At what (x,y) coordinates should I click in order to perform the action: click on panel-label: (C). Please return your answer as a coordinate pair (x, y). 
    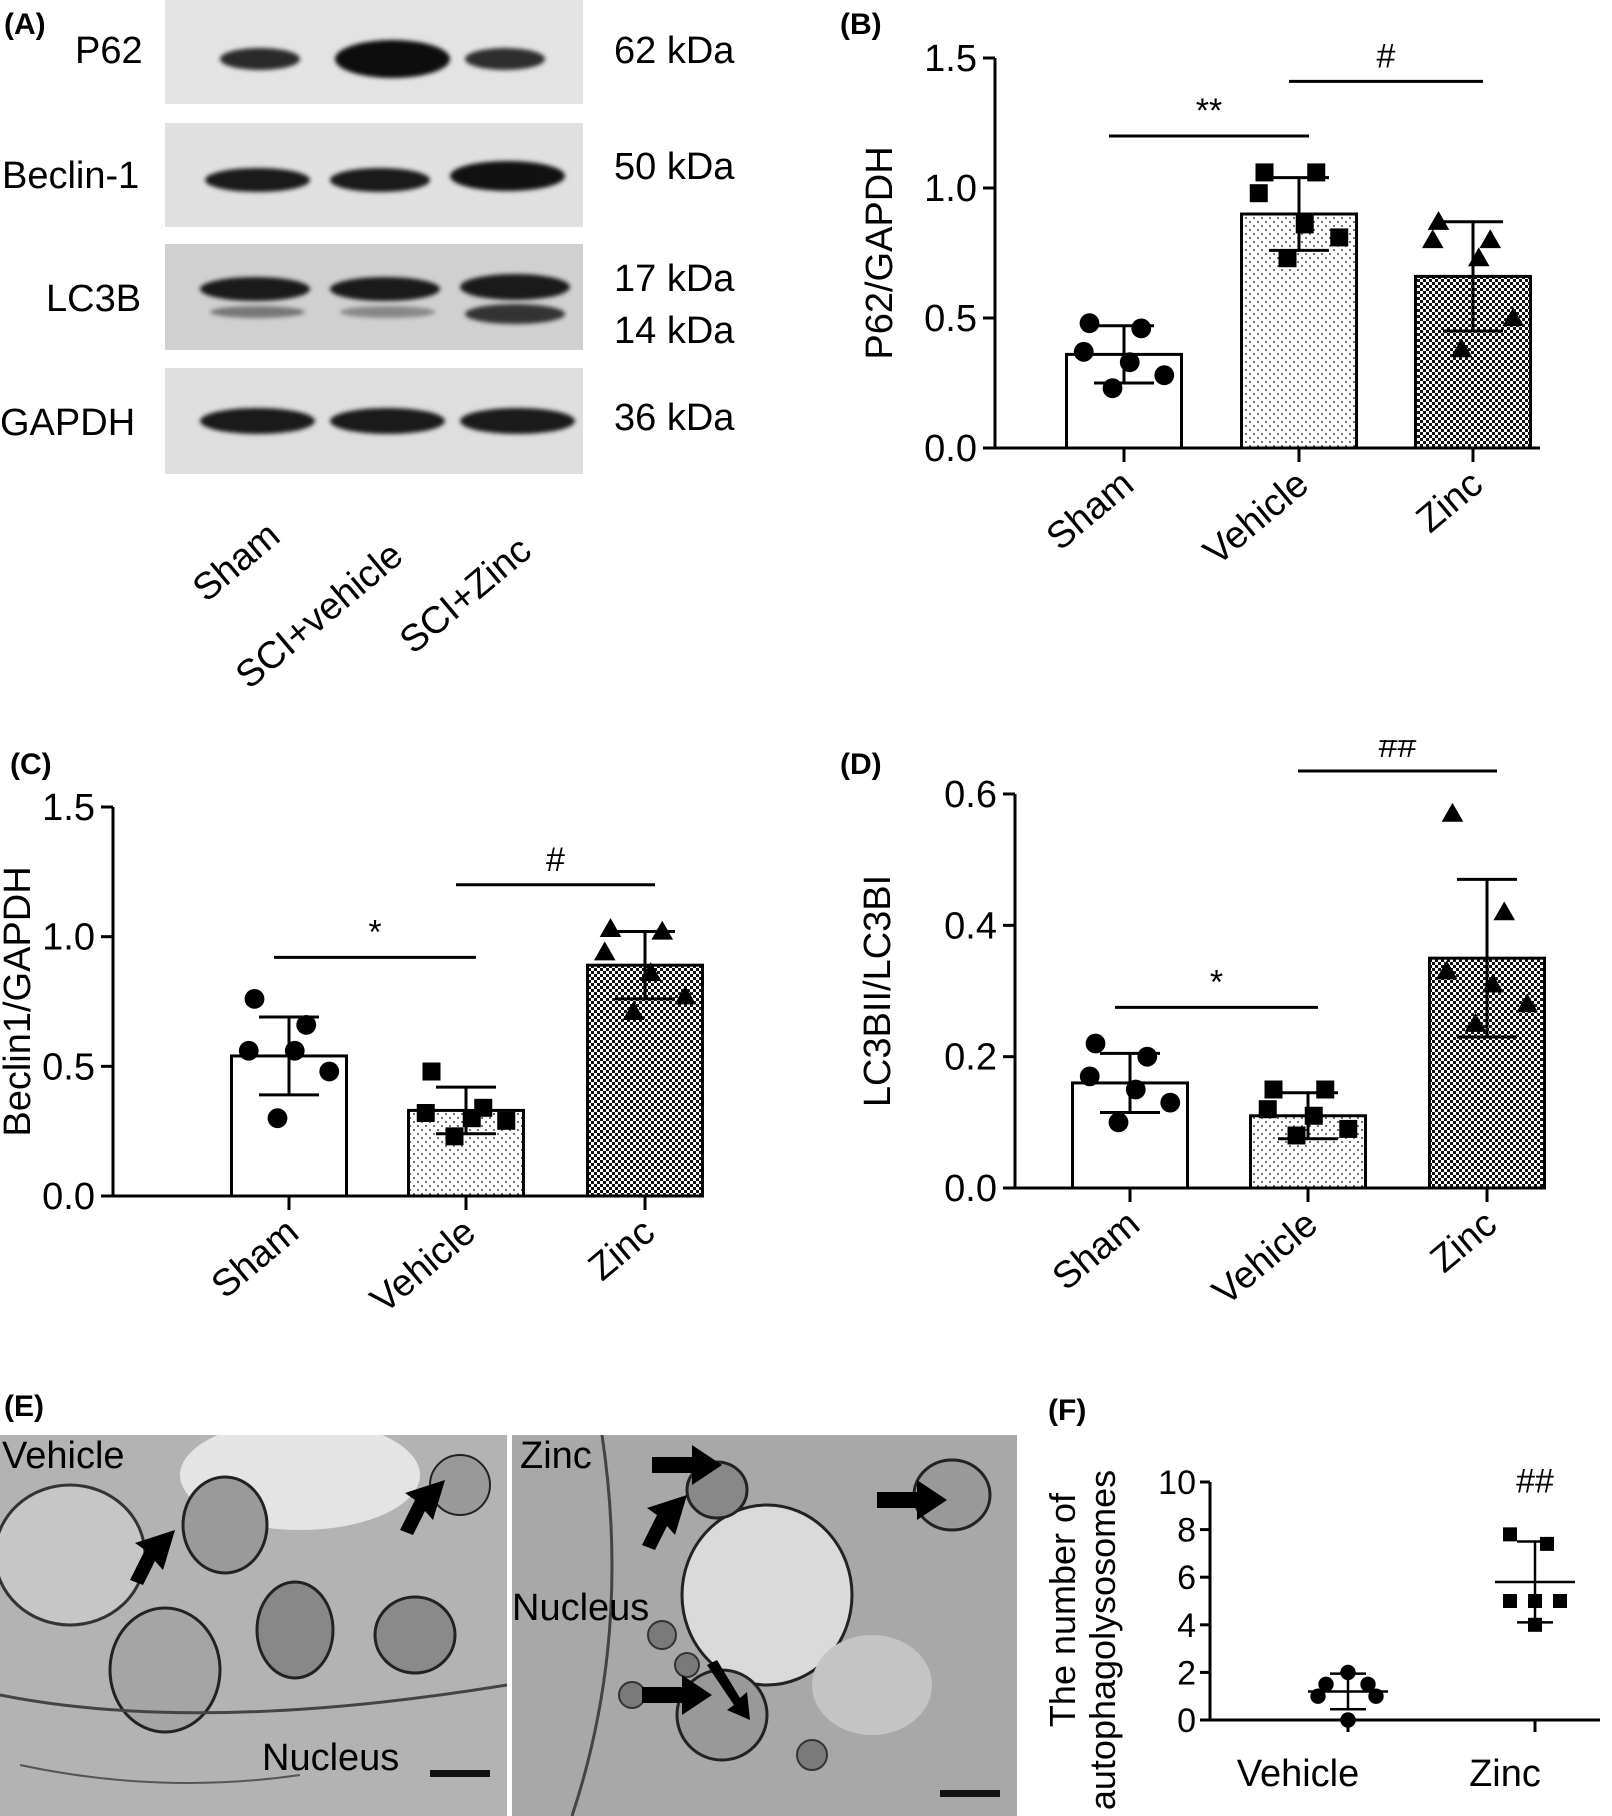
    Looking at the image, I should click on (31, 764).